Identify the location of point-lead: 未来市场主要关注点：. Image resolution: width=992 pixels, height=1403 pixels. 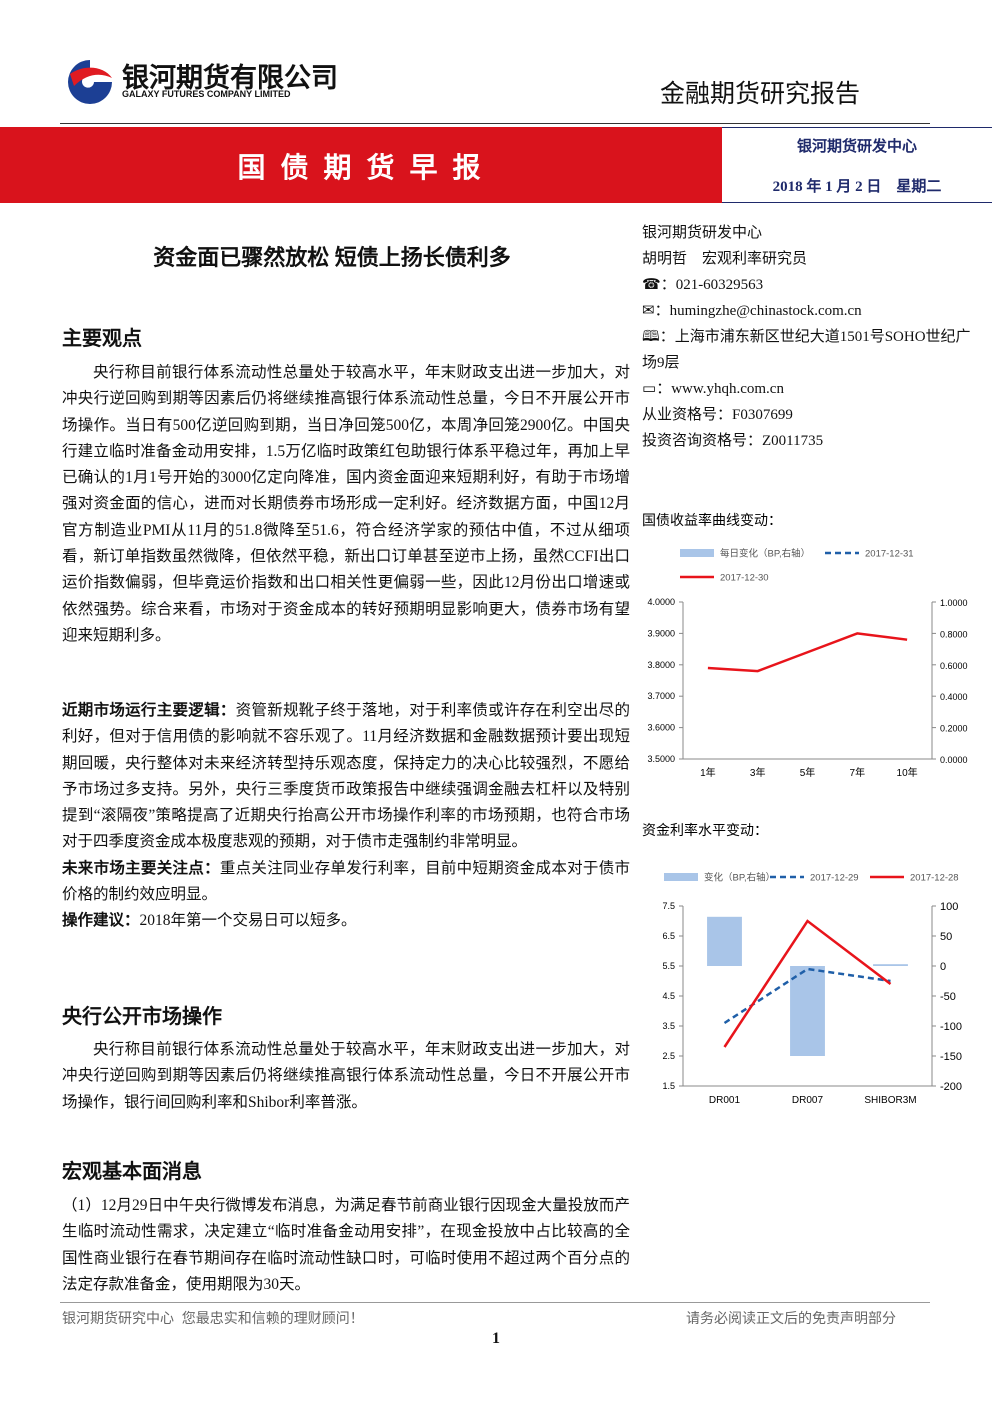
(141, 868).